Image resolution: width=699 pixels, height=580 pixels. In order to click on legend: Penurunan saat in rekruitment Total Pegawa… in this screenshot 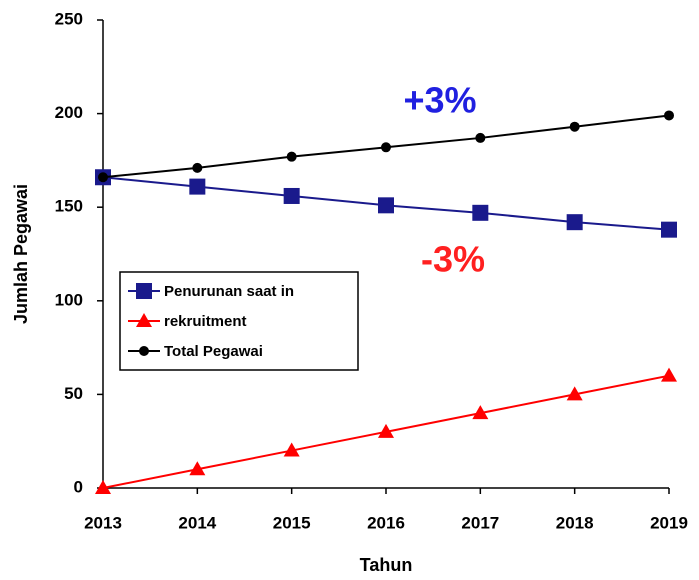, I will do `click(239, 321)`.